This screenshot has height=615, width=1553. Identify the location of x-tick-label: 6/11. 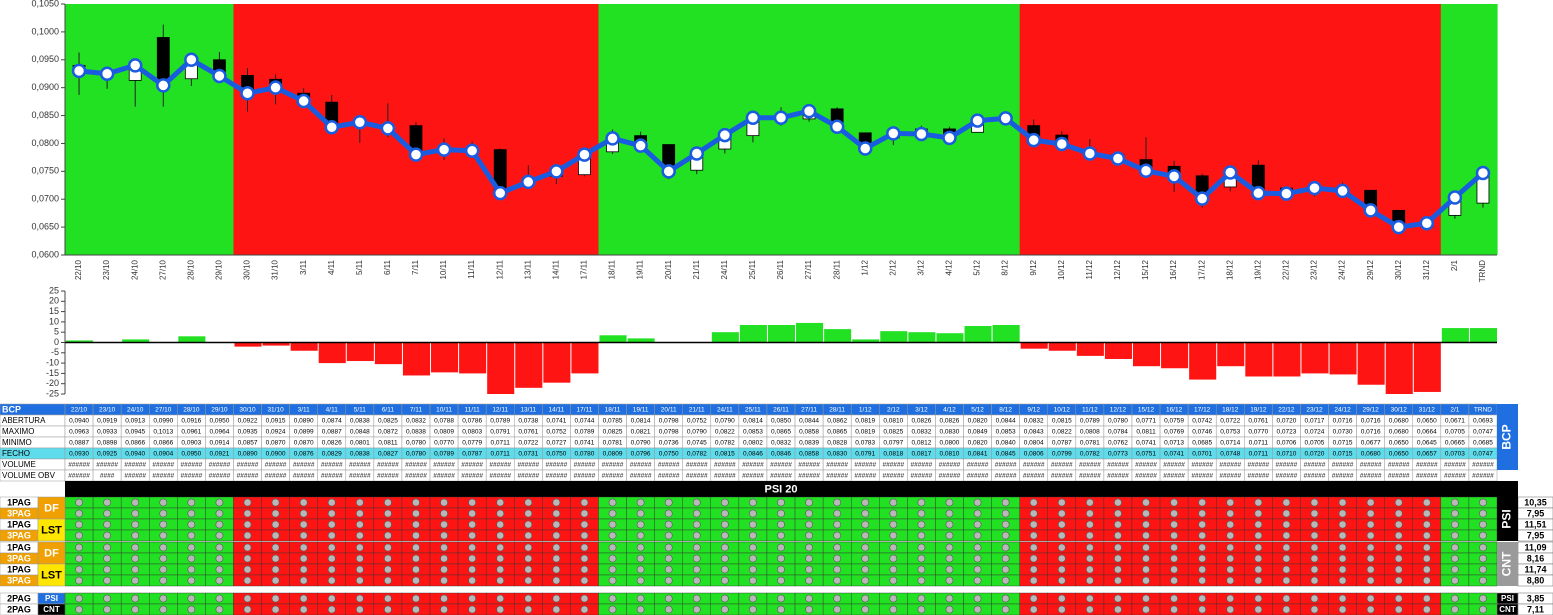
(387, 267).